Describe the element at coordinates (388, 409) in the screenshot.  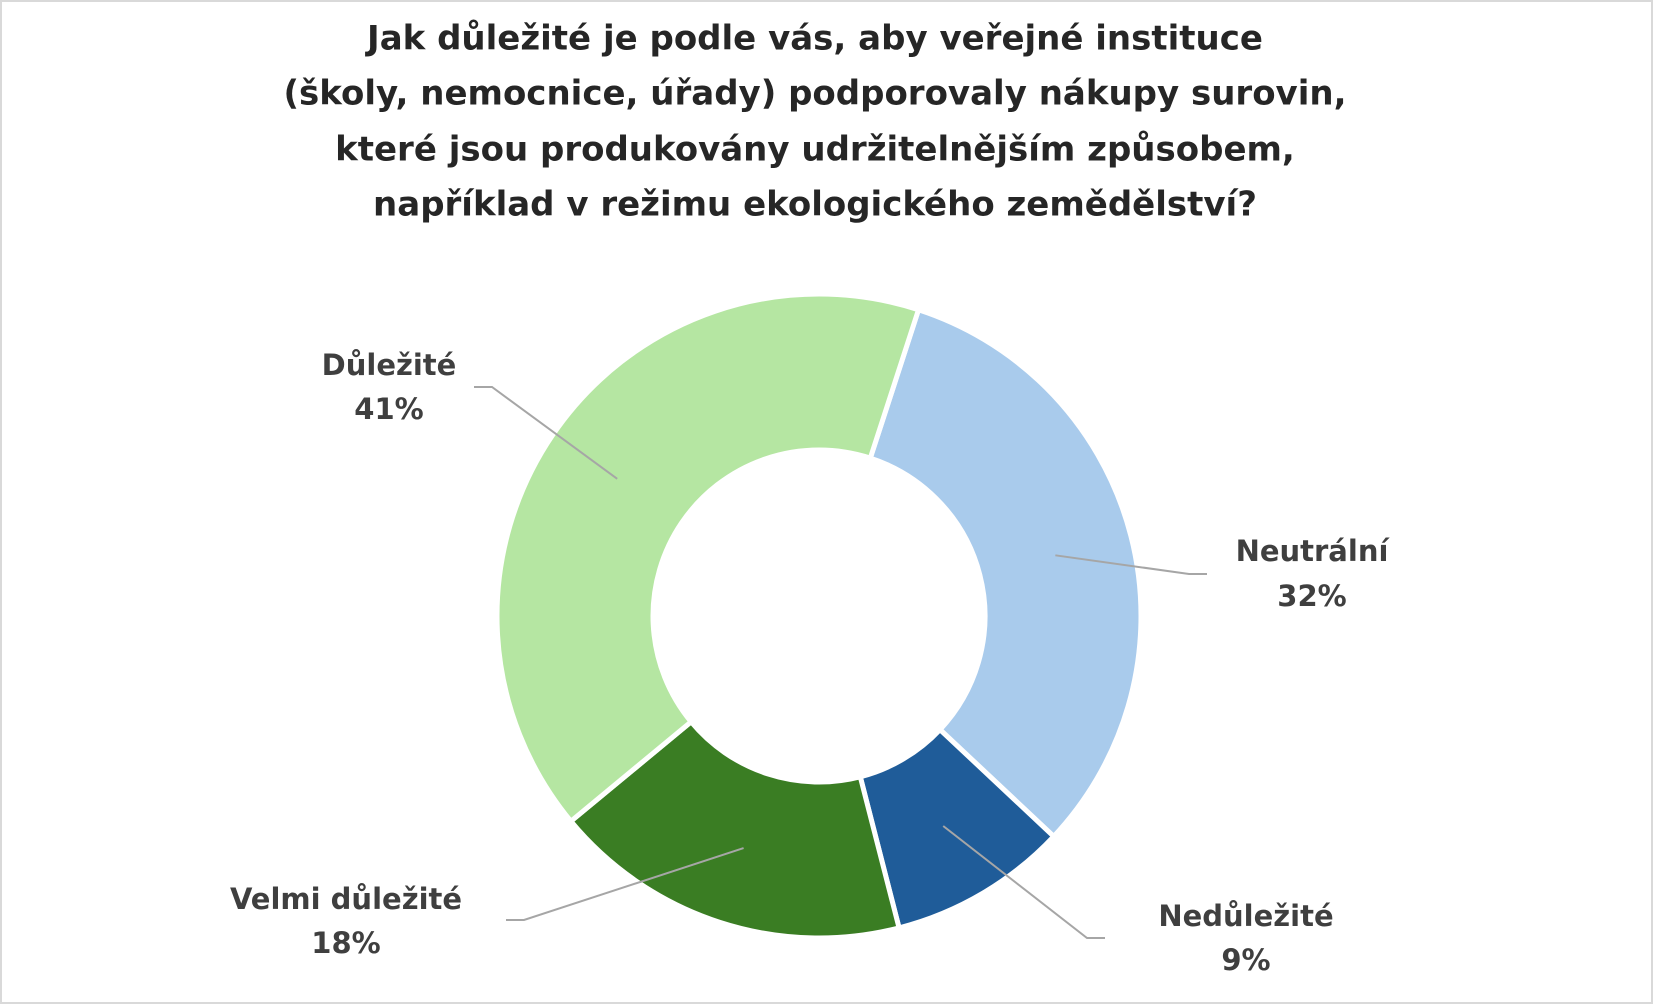
I see `data-label-value: 41%` at that location.